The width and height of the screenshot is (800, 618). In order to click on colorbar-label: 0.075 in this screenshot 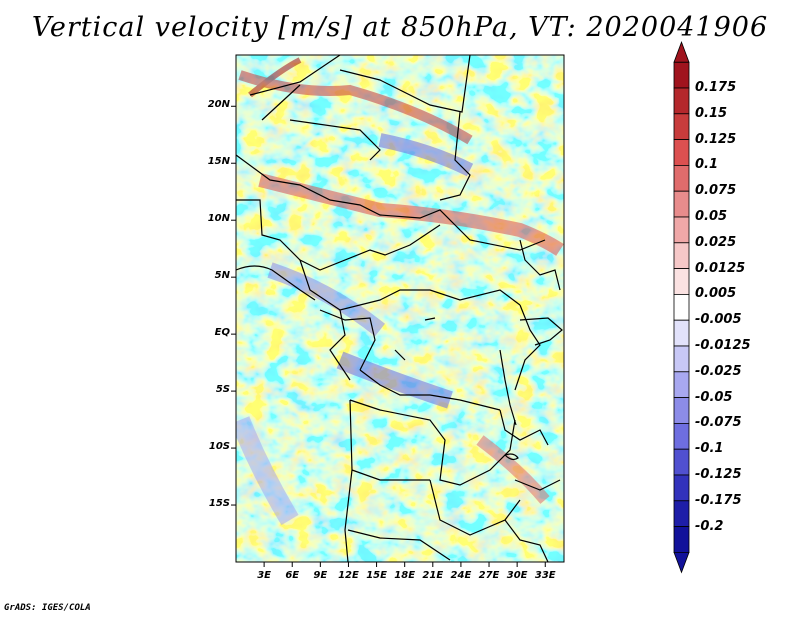, I will do `click(716, 191)`.